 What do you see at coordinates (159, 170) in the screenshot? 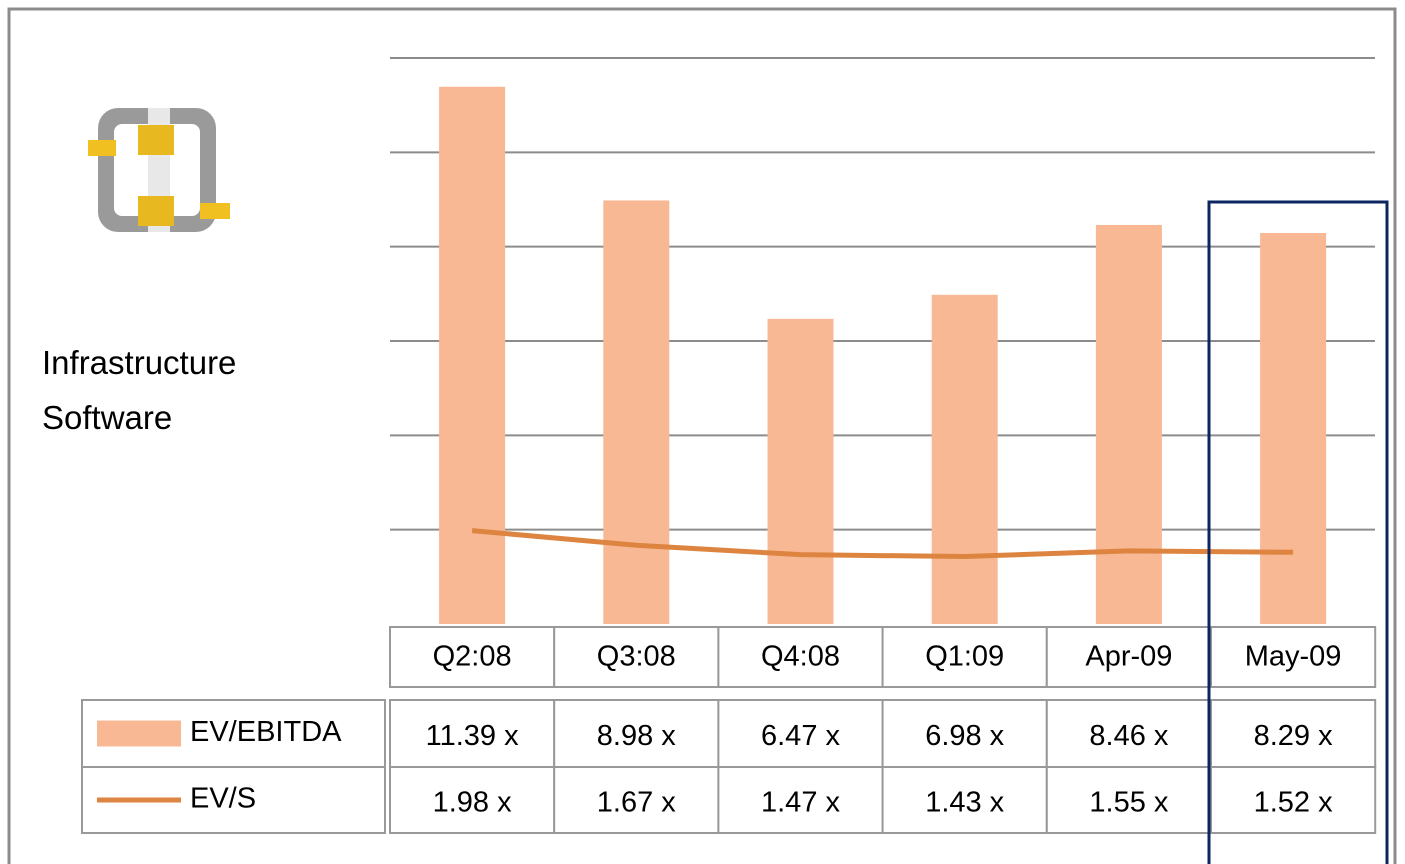
I see `icon` at bounding box center [159, 170].